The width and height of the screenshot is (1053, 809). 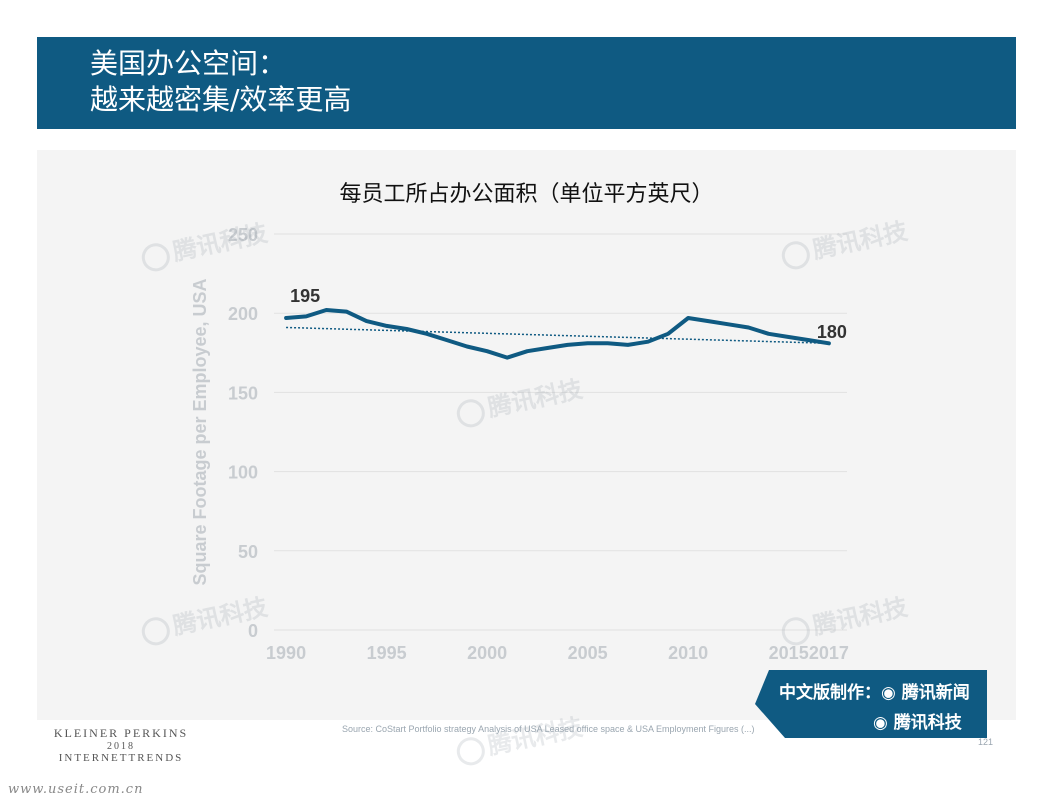 I want to click on x-tick-label: 2010, so click(x=688, y=653).